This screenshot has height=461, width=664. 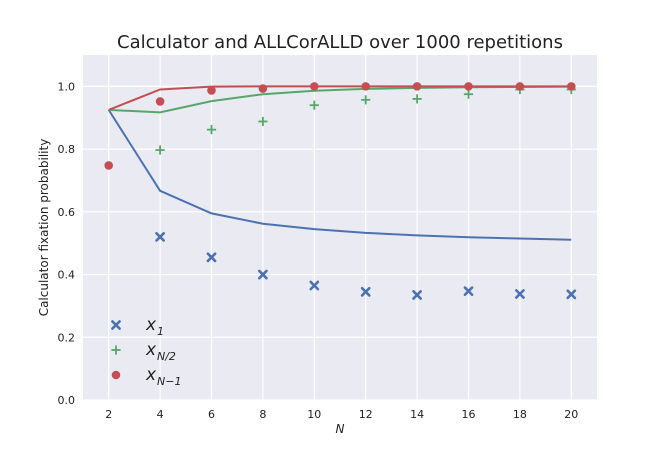 What do you see at coordinates (67, 149) in the screenshot?
I see `y-tick-label: 0.8` at bounding box center [67, 149].